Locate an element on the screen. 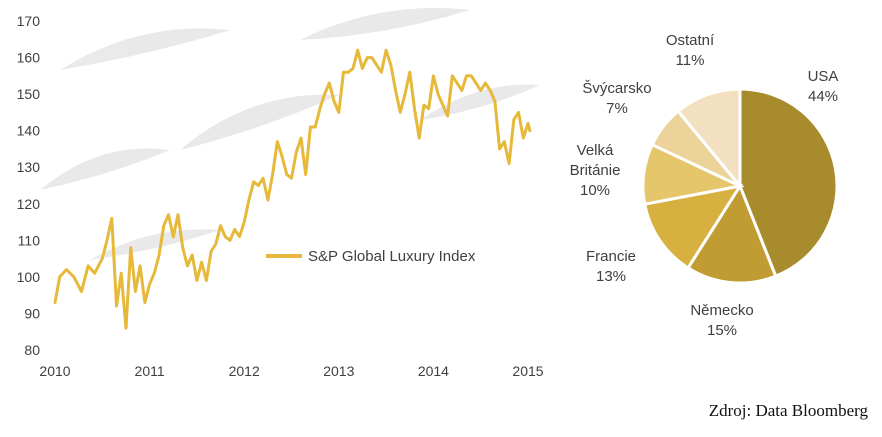 The width and height of the screenshot is (882, 437). pie-slice-label: Velká Británie 10% is located at coordinates (595, 170).